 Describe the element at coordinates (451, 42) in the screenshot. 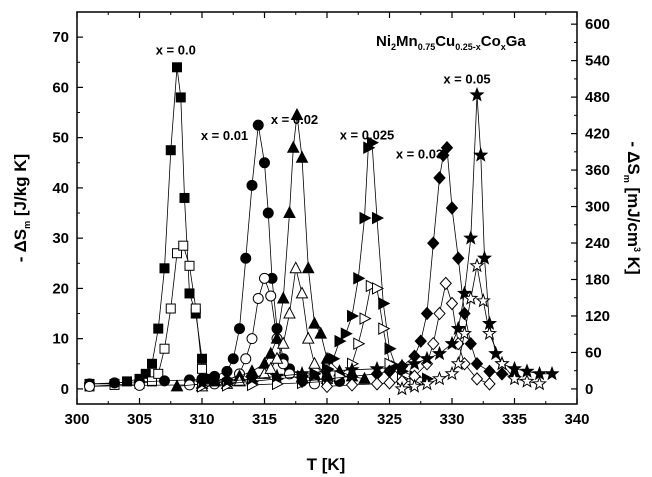

I see `composition-formula: Ni2Mn0.75Cu0.25-xCoxGa` at that location.